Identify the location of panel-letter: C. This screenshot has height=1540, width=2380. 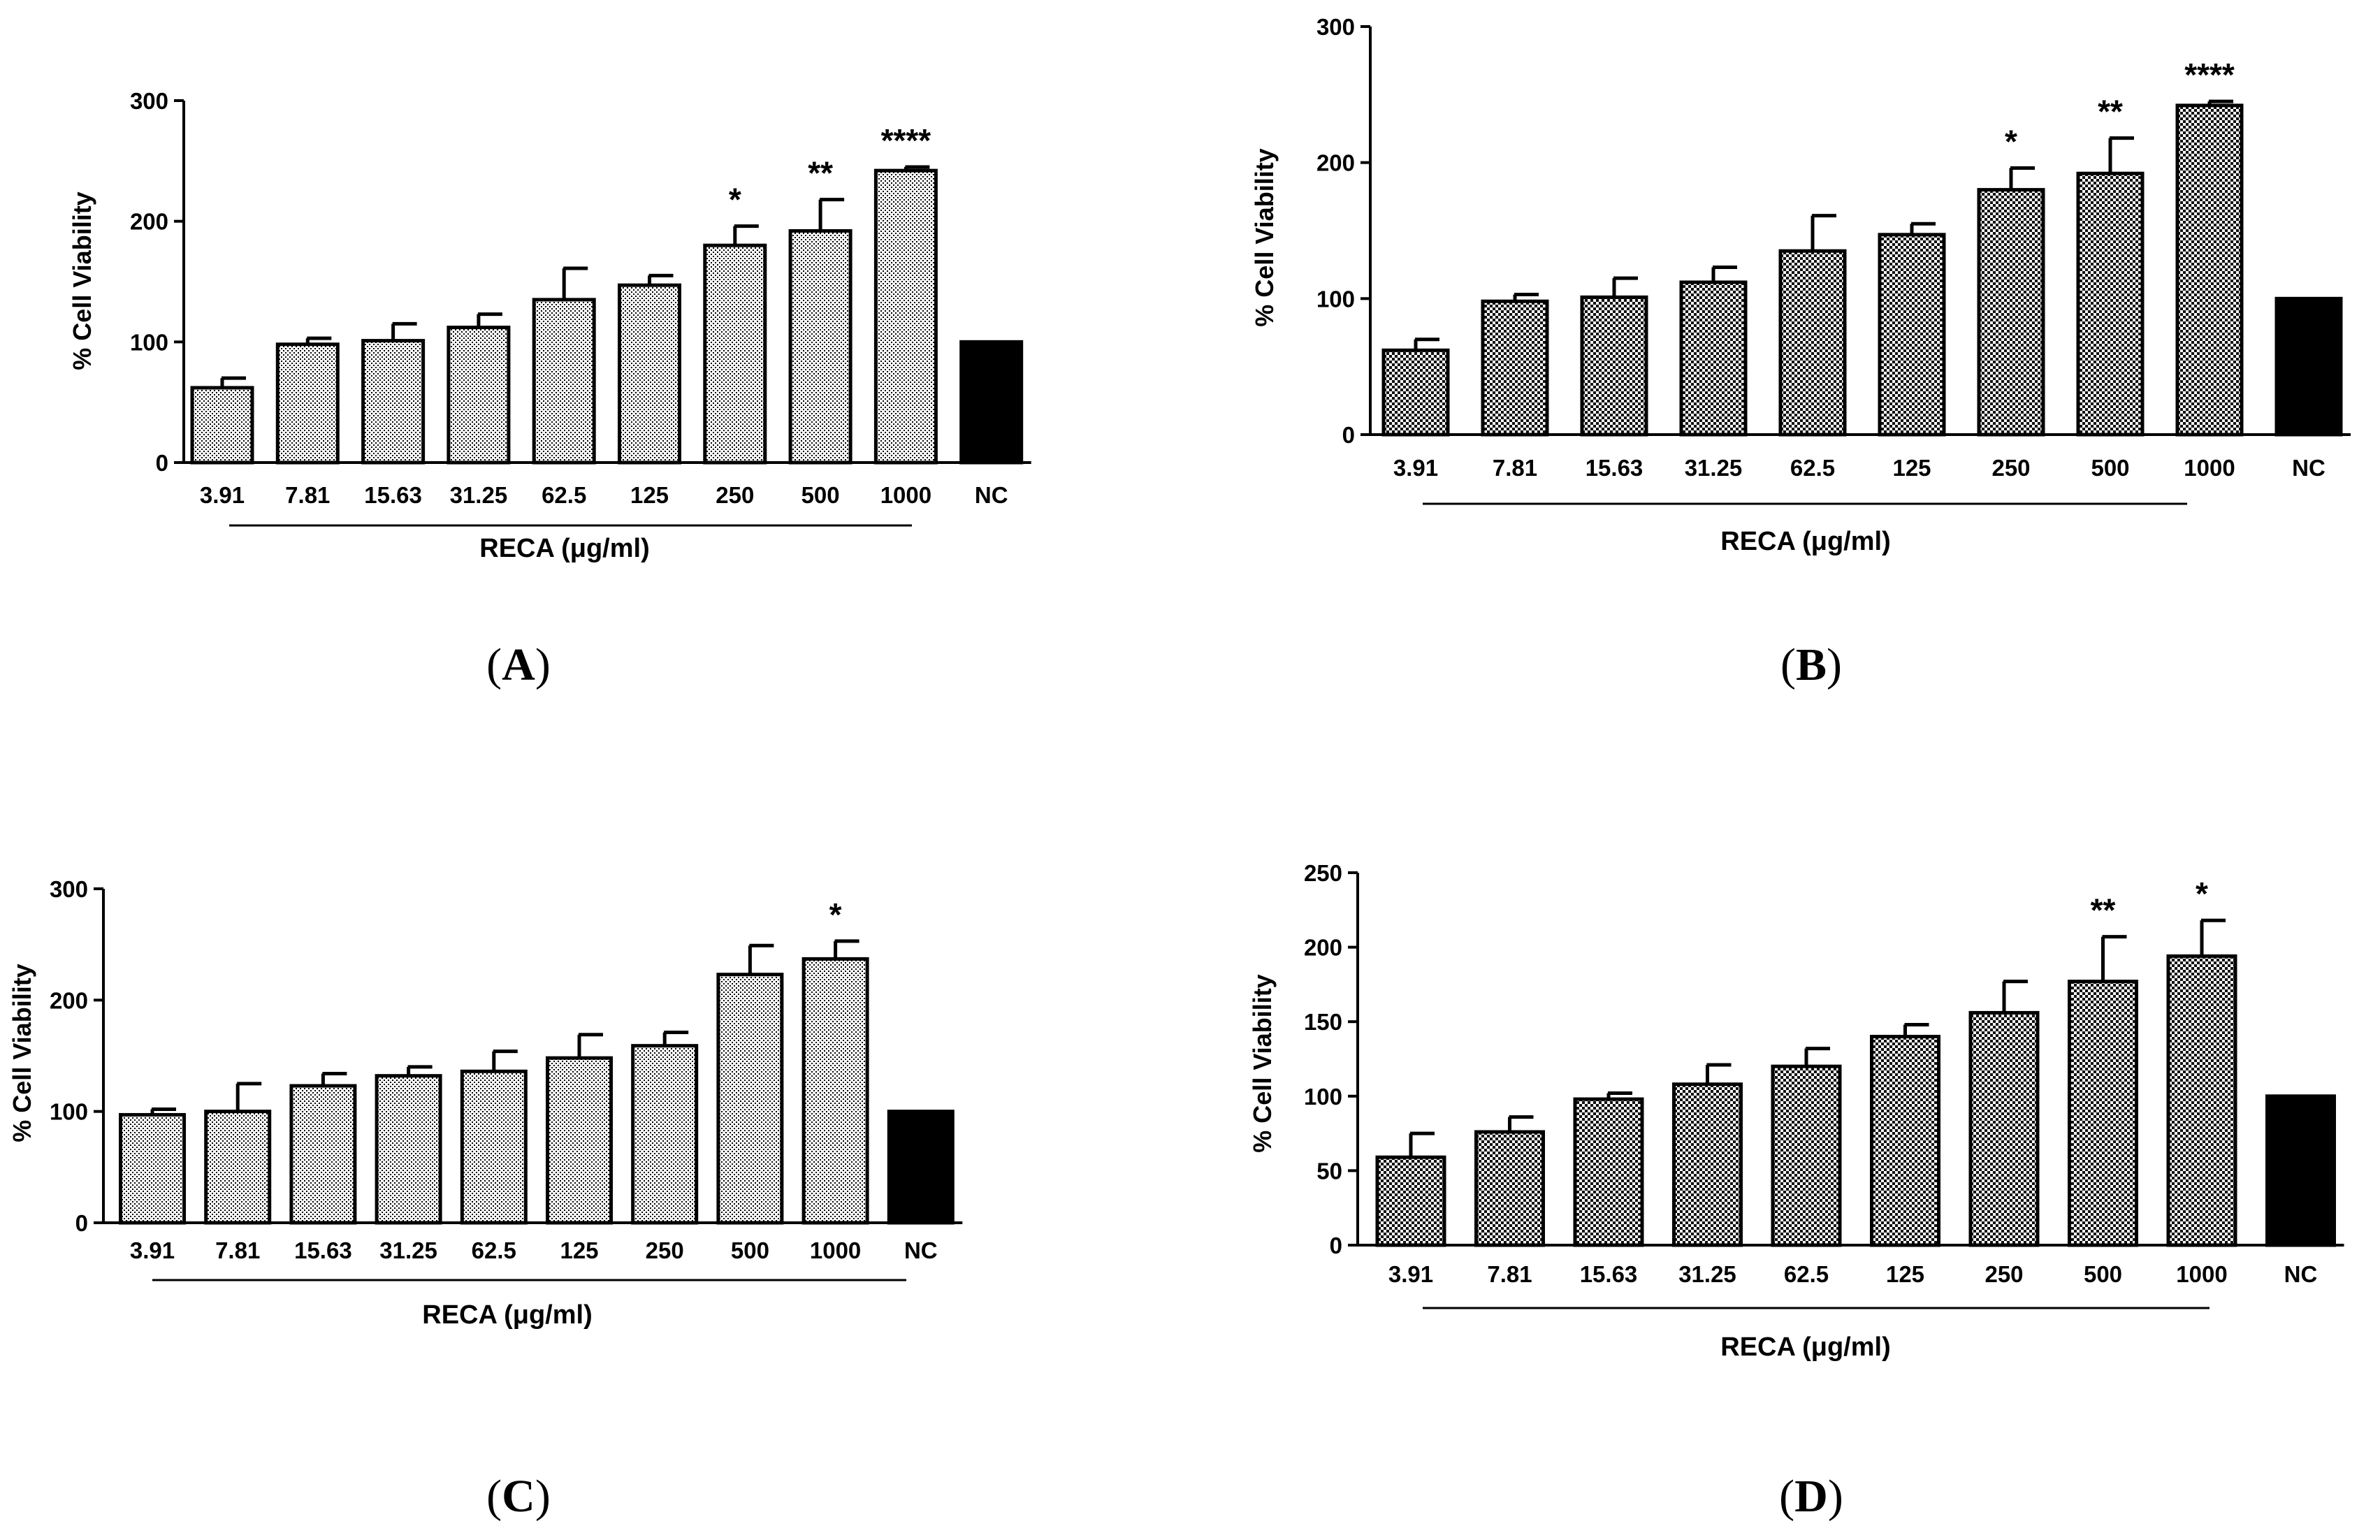
(518, 1496).